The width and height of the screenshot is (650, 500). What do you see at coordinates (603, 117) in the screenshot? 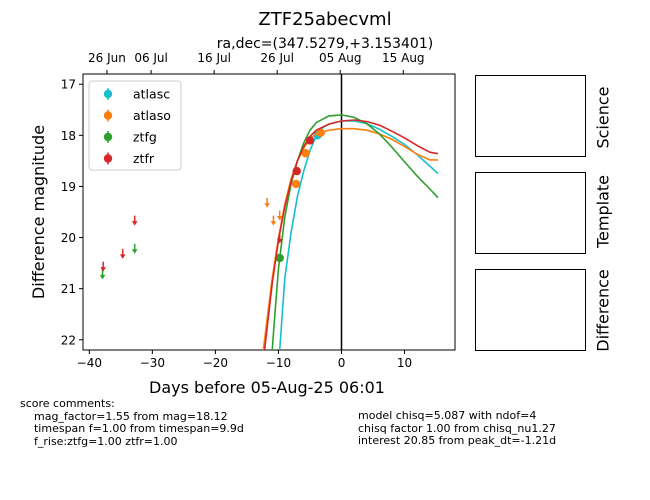
I see `science-label: Science` at bounding box center [603, 117].